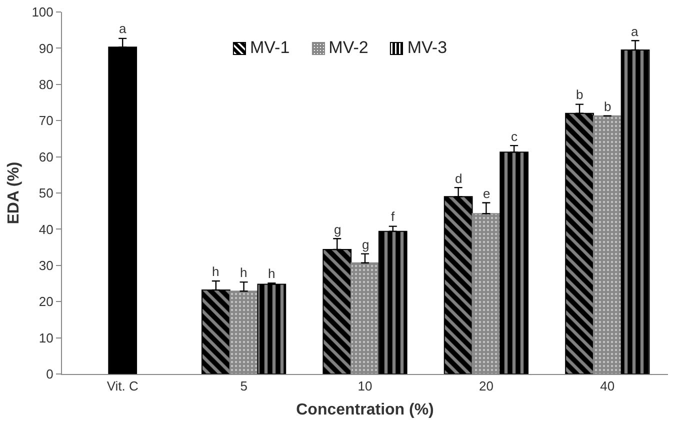 The image size is (680, 436). Describe the element at coordinates (46, 84) in the screenshot. I see `y-tick-label: 80` at that location.